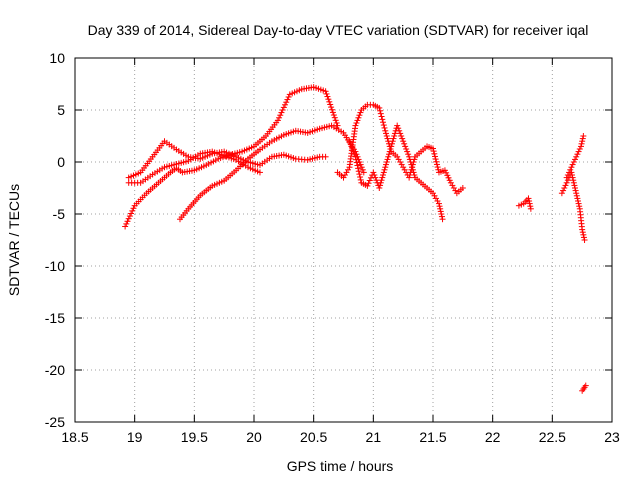  I want to click on y-axis-label: SDTVAR / TECUs, so click(14, 240).